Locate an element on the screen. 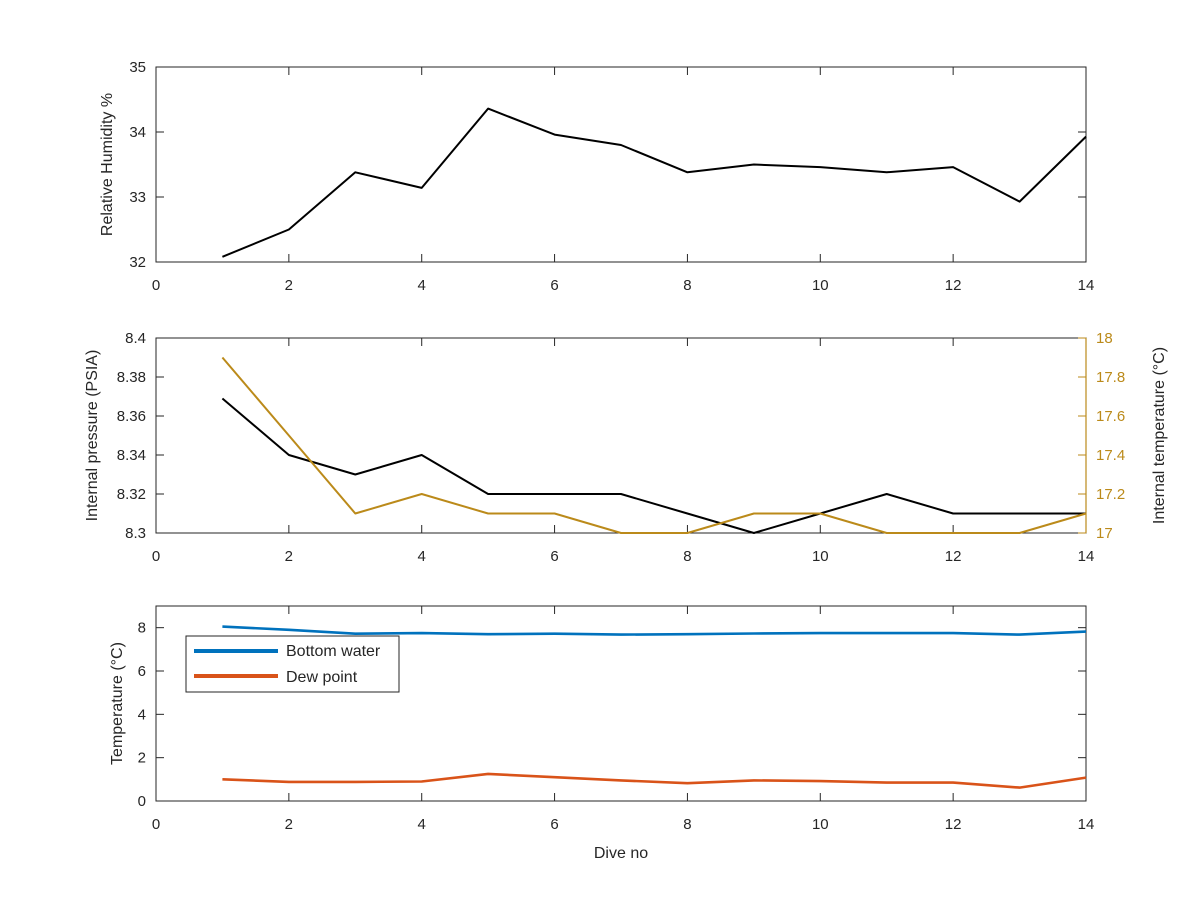  pressure-y-axis-label: Internal pressure (PSIA) is located at coordinates (92, 436).